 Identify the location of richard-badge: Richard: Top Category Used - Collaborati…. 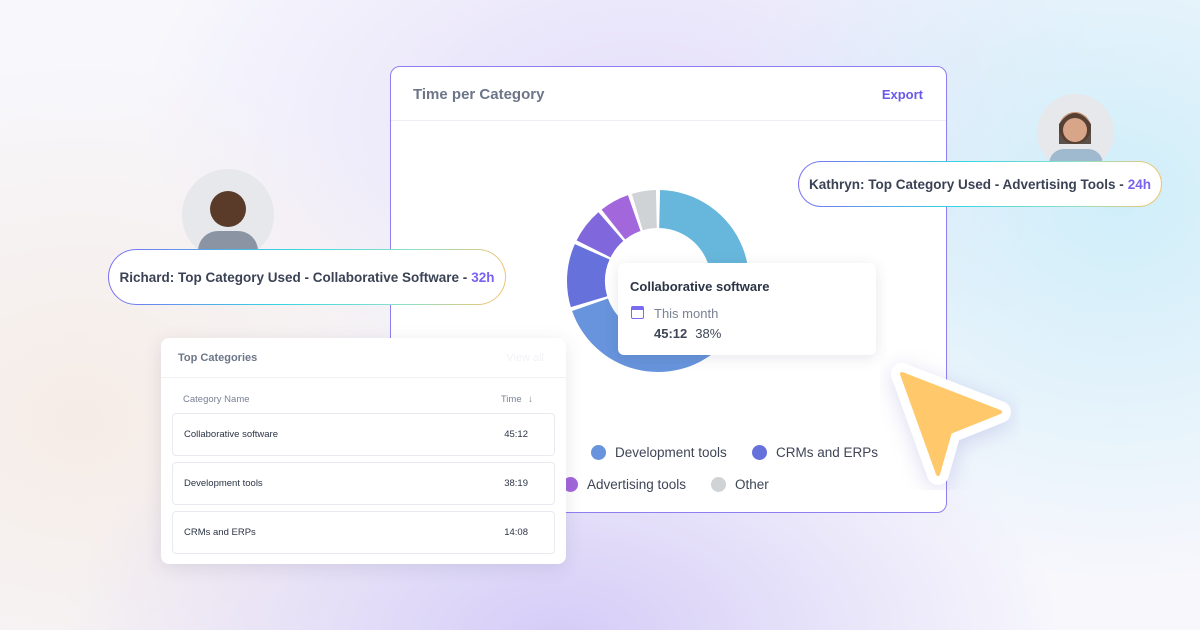
(307, 277).